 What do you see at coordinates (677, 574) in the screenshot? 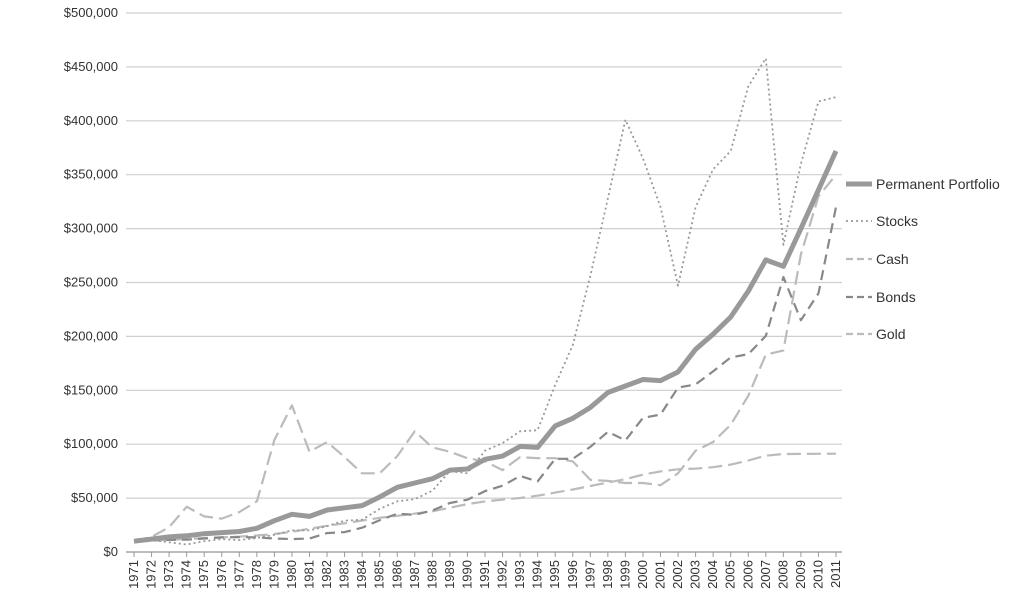
I see `x-tick-label: 2002` at bounding box center [677, 574].